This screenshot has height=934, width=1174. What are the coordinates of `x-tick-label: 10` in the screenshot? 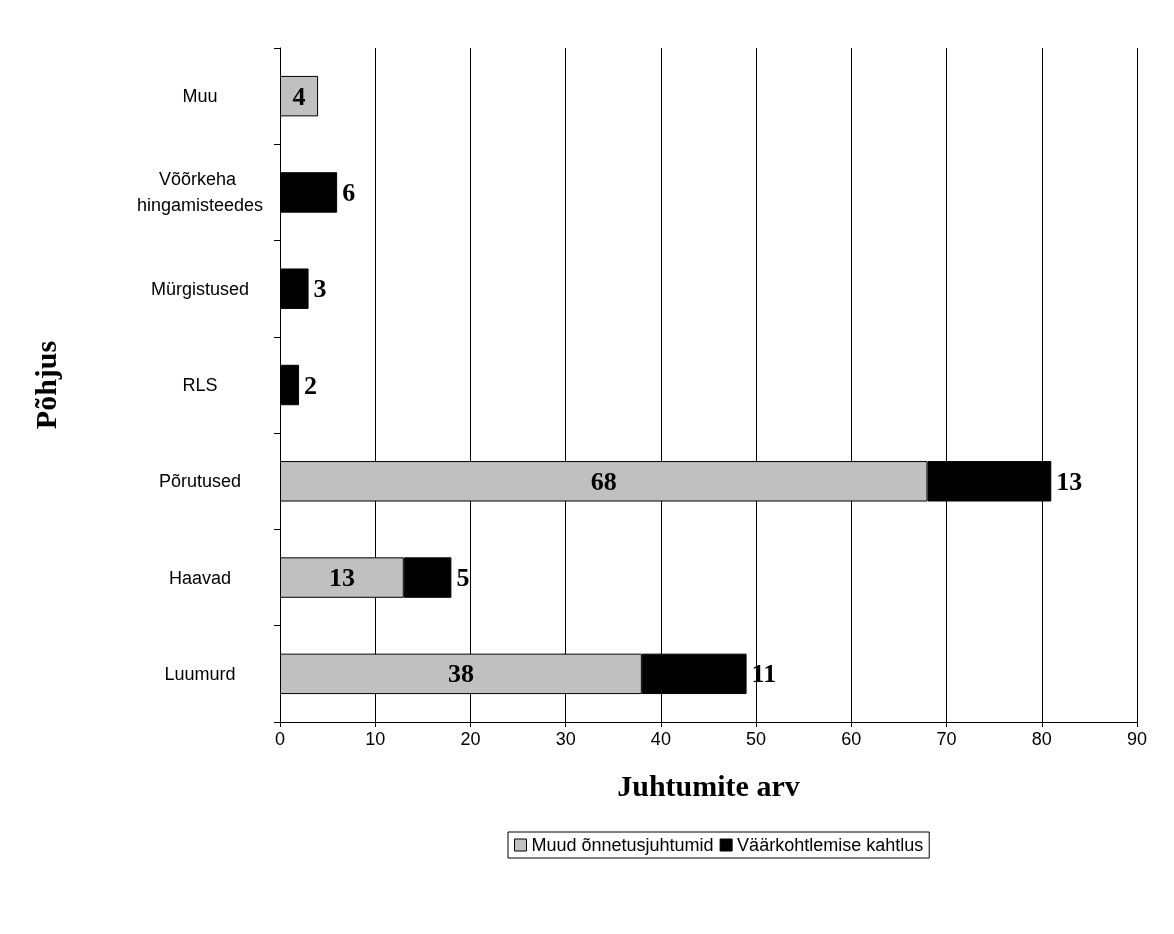 It's located at (375, 739).